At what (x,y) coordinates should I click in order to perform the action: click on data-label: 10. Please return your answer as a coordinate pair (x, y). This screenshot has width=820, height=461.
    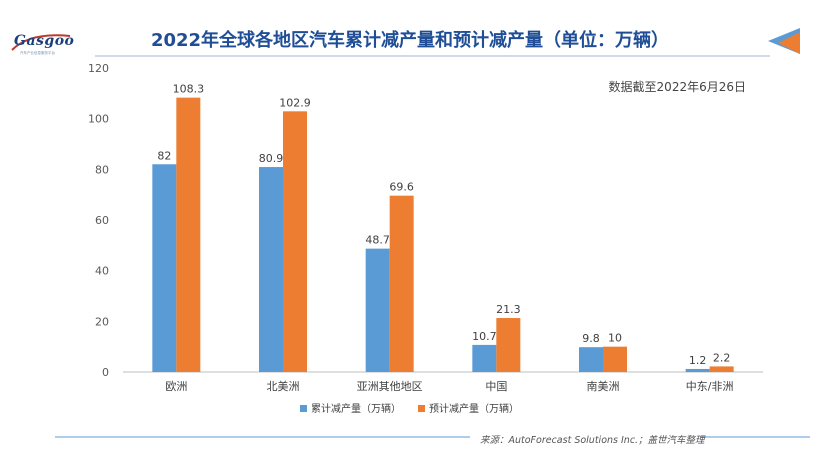
    Looking at the image, I should click on (615, 338).